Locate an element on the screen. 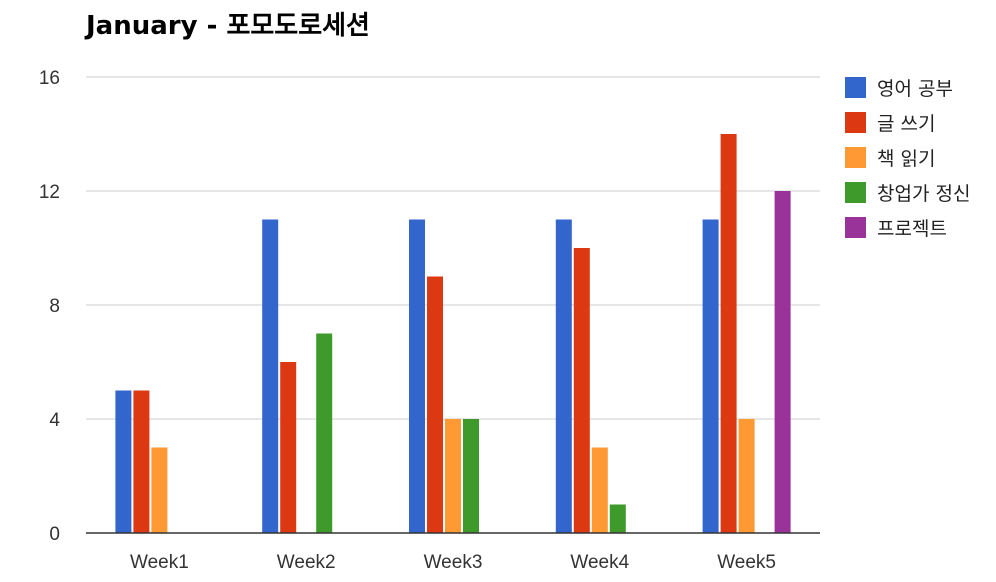 Image resolution: width=996 pixels, height=582 pixels. x-tick-label: Week2 is located at coordinates (306, 562).